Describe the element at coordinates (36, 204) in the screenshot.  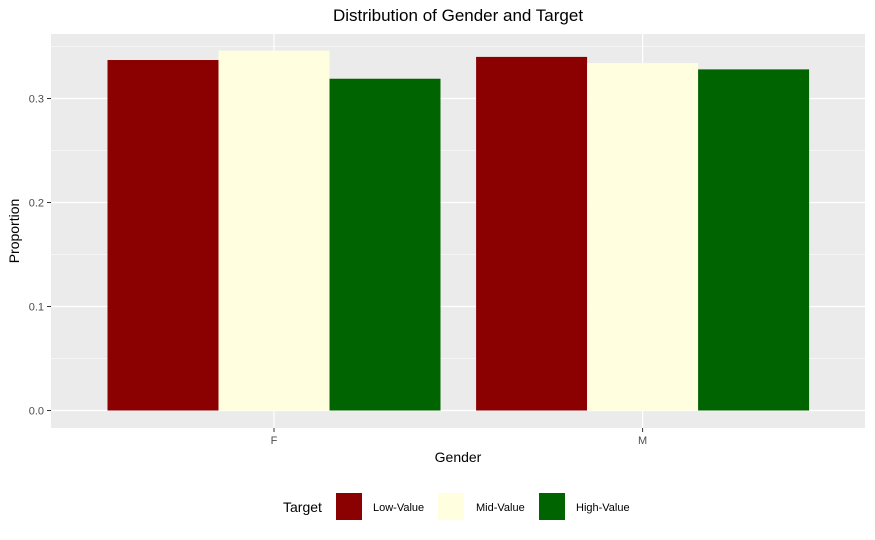
I see `y-tick-label: 0.2` at that location.